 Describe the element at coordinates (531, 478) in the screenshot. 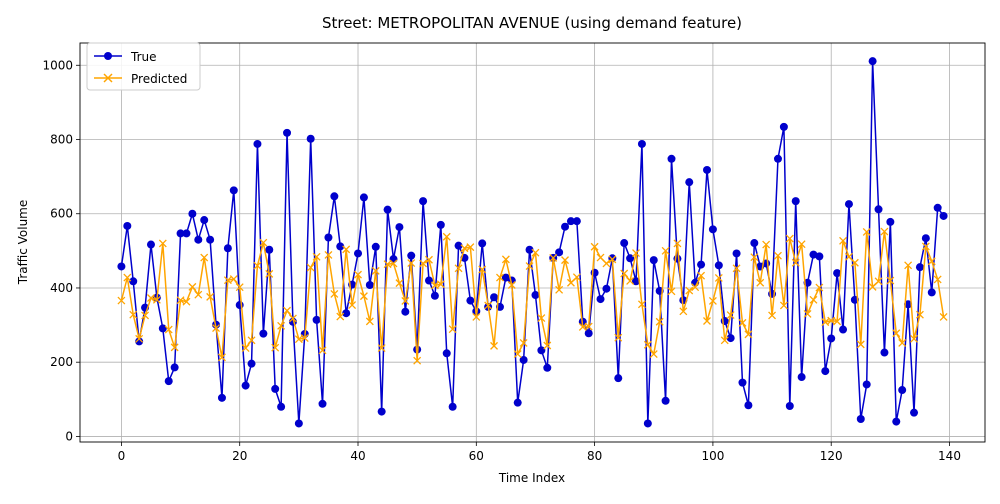

I see `x-axis-label: Time Index` at that location.